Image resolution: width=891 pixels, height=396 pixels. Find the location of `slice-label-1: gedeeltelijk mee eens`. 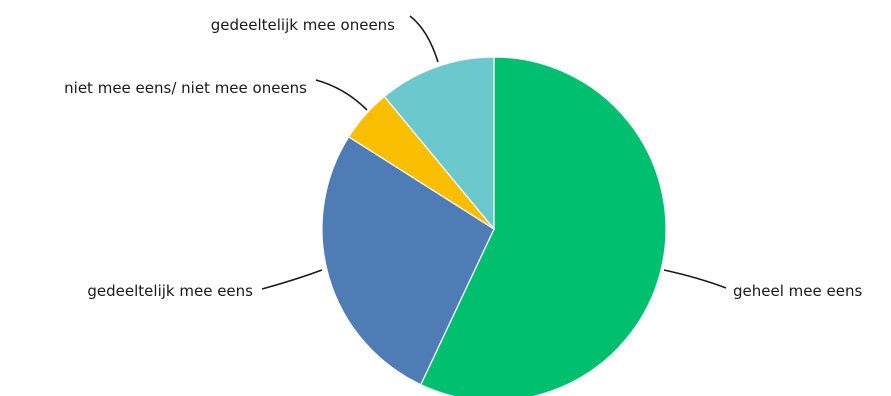

slice-label-1: gedeeltelijk mee eens is located at coordinates (170, 291).